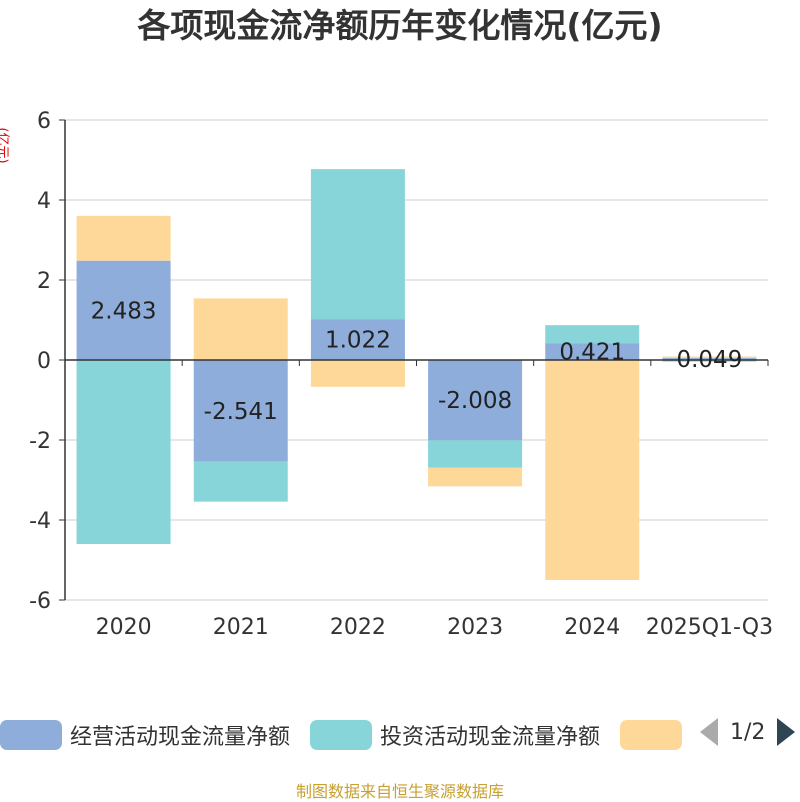 Image resolution: width=800 pixels, height=802 pixels. What do you see at coordinates (44, 281) in the screenshot?
I see `y-tick-label-2: 2` at bounding box center [44, 281].